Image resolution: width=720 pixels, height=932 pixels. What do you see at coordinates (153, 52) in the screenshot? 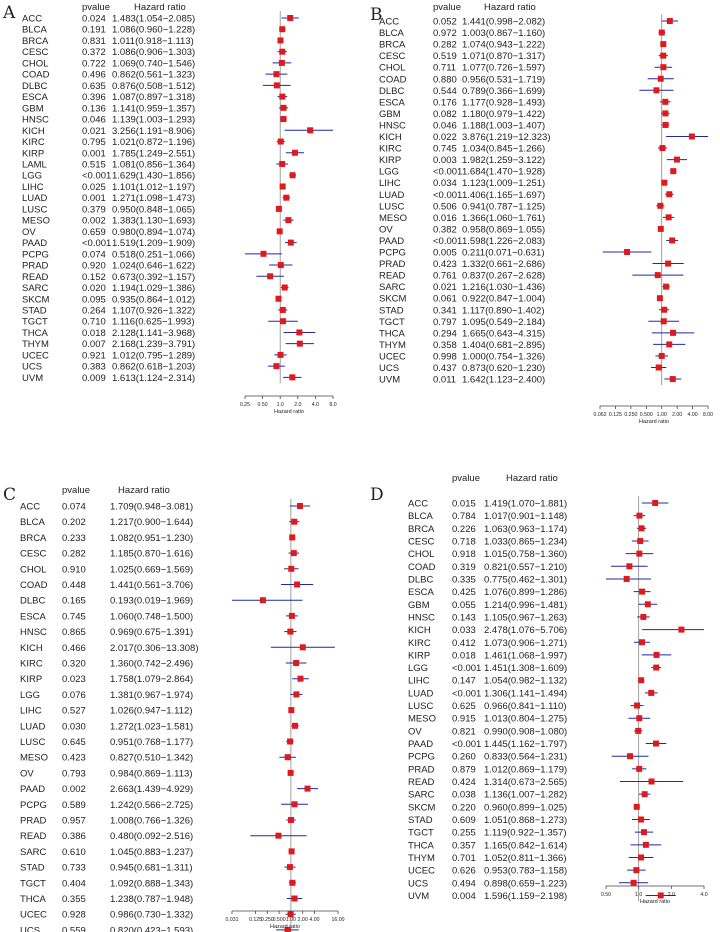
I see `hazard-ratio-cell: 1.086(0.906−1.303)` at bounding box center [153, 52].